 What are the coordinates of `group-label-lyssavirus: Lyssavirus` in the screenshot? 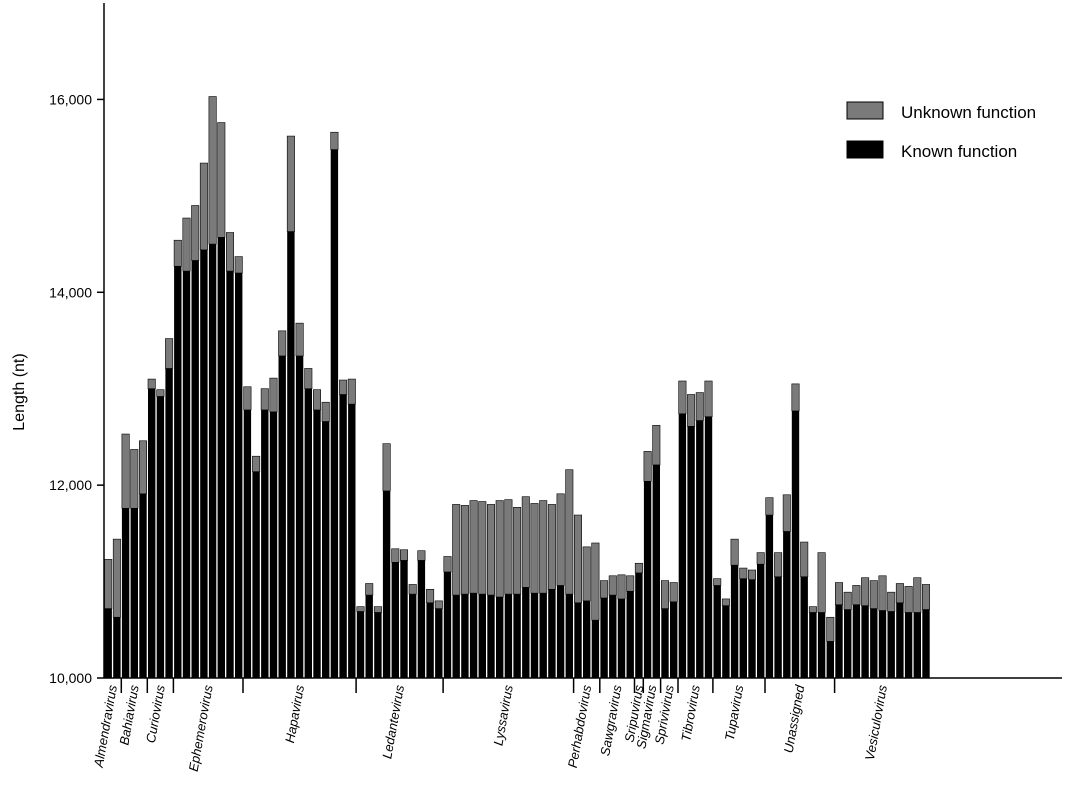 It's located at (502, 714).